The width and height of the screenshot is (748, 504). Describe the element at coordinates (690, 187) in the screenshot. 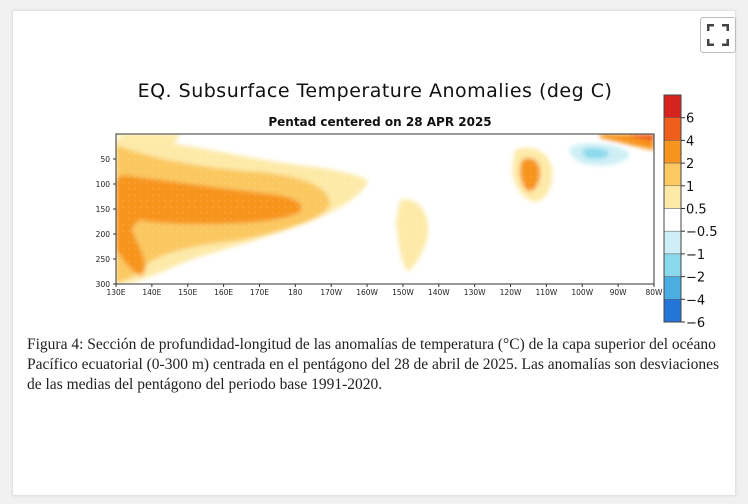

I see `colorbar-label: 1` at that location.